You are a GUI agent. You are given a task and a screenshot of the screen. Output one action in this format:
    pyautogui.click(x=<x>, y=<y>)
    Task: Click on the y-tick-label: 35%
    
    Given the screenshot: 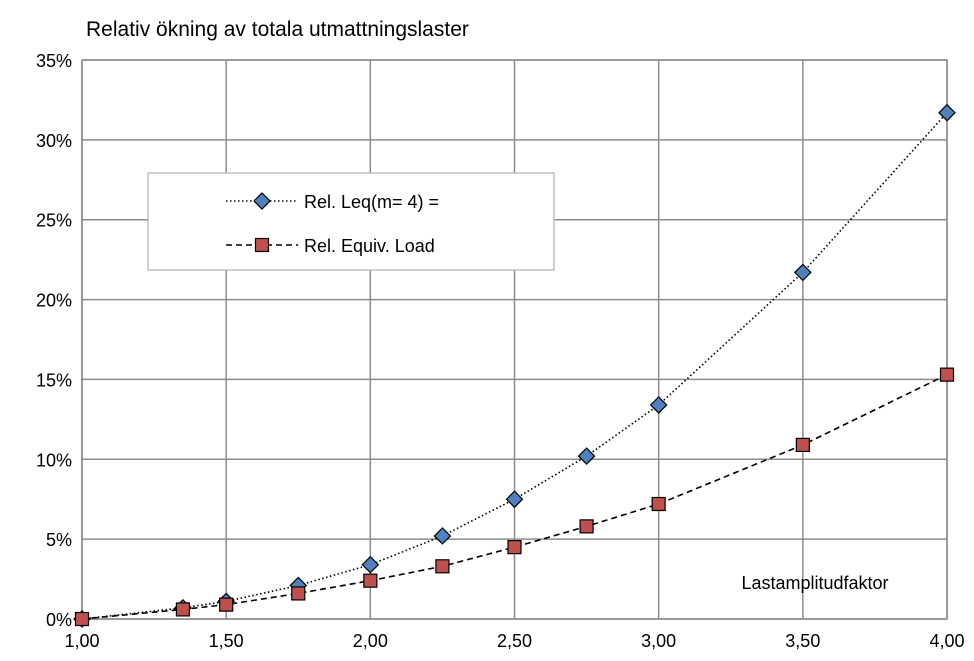 What is the action you would take?
    pyautogui.click(x=54, y=61)
    